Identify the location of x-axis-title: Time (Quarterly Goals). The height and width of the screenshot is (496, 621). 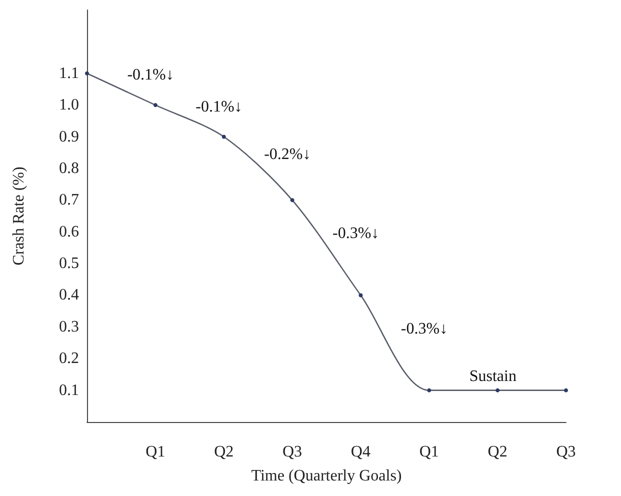
(326, 476).